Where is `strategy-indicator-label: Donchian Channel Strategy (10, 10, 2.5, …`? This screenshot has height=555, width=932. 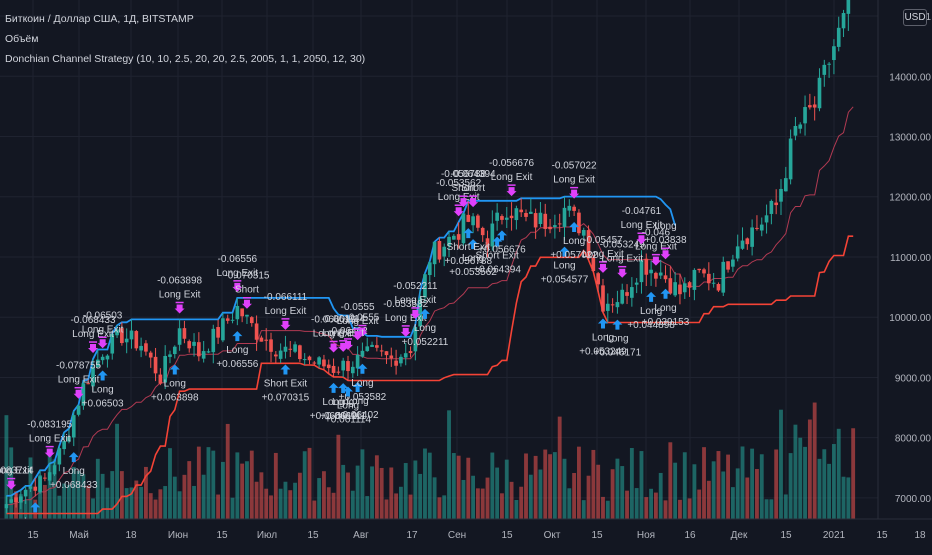
strategy-indicator-label: Donchian Channel Strategy (10, 10, 2.5, … is located at coordinates (185, 59).